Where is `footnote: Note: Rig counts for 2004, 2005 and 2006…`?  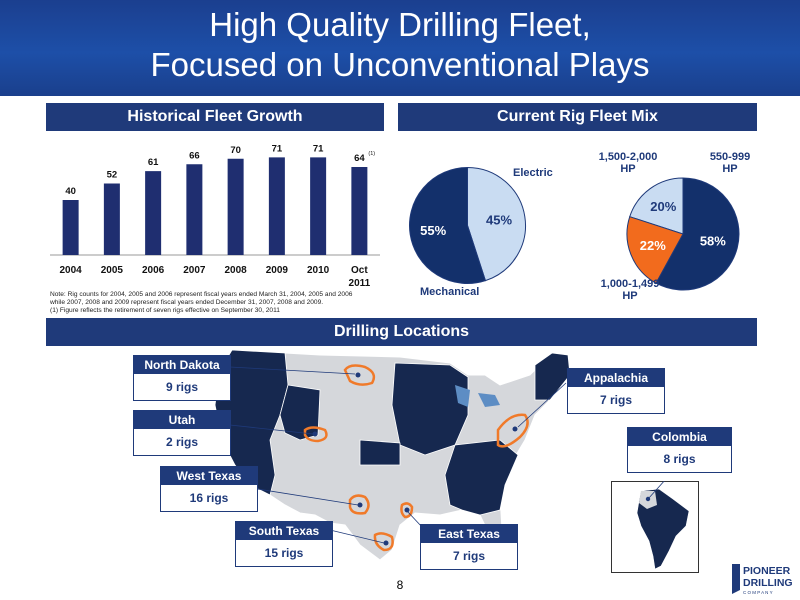
footnote: Note: Rig counts for 2004, 2005 and 2006… is located at coordinates (215, 303).